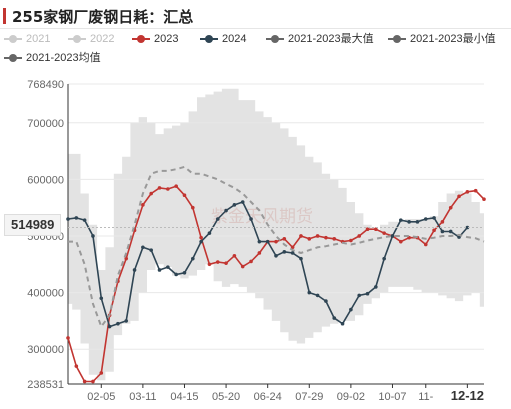 The image size is (511, 409). I want to click on legend-label: 2021-2023均值, so click(63, 58).